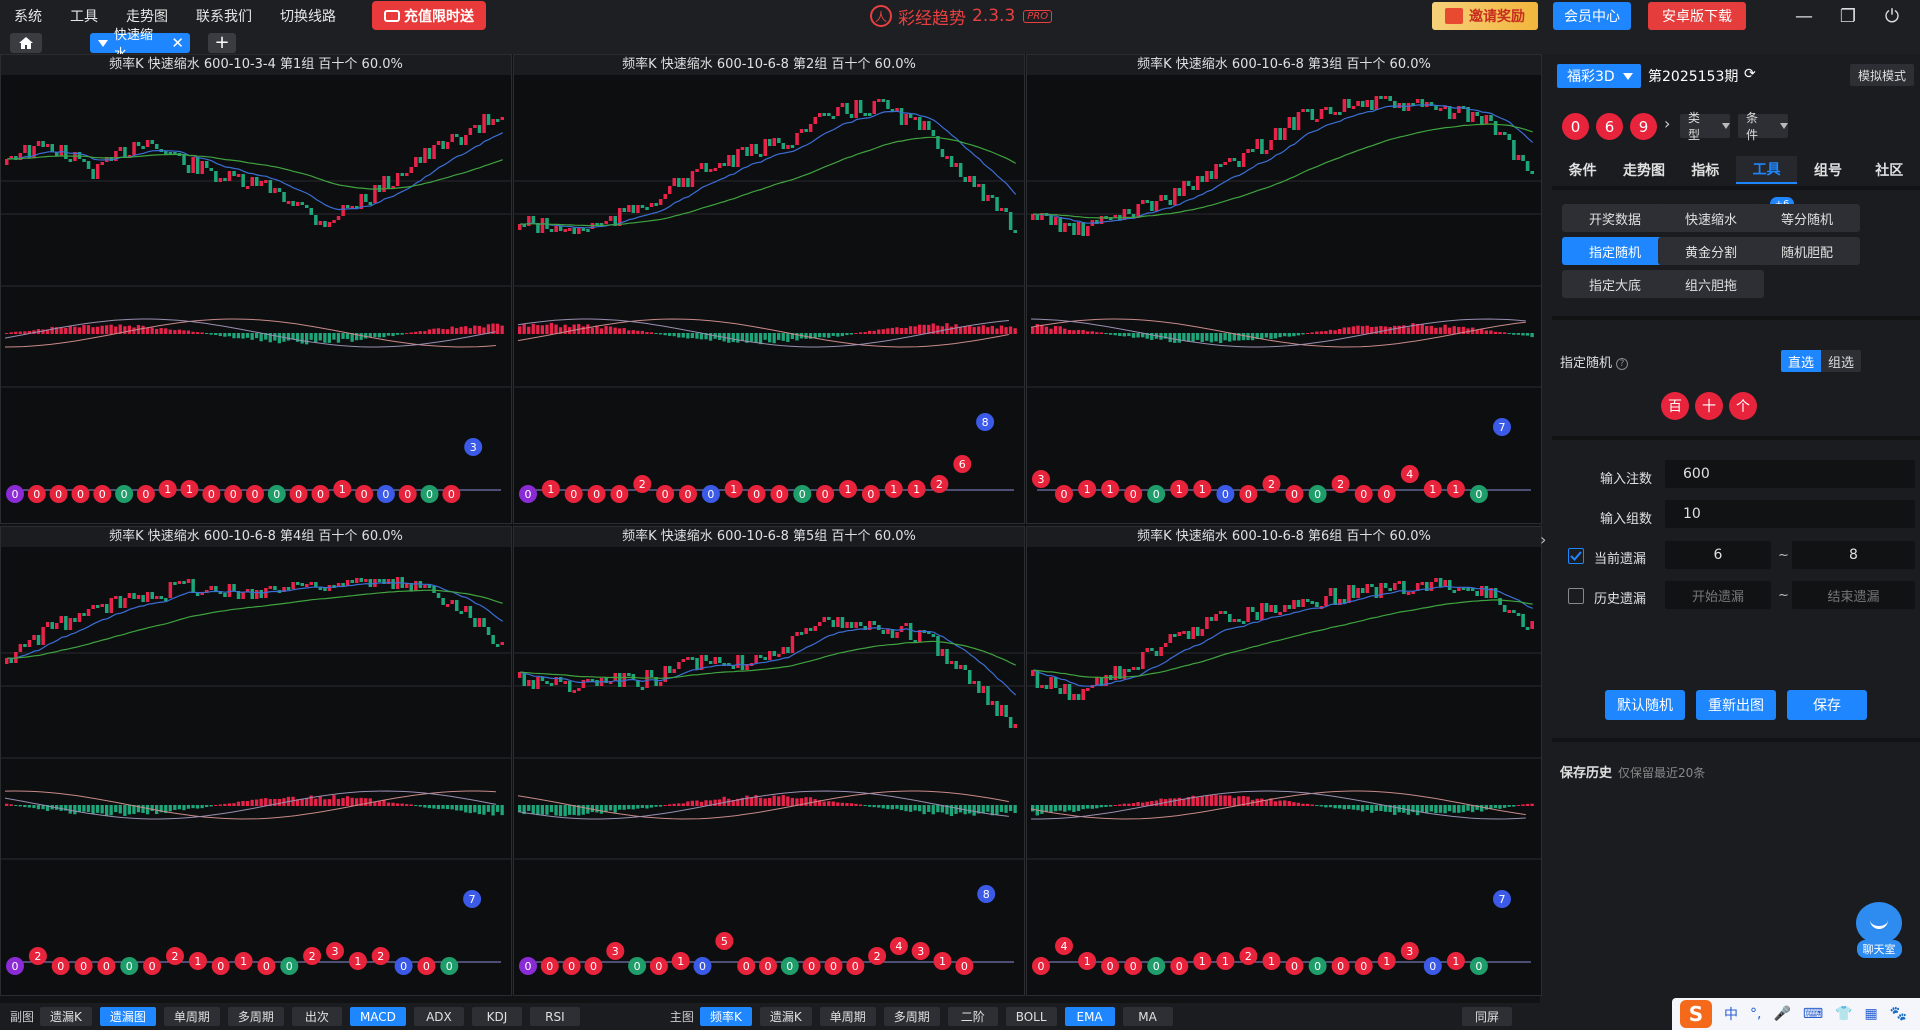 The width and height of the screenshot is (1920, 1030). Describe the element at coordinates (1756, 1014) in the screenshot. I see `ime-item: °,` at that location.